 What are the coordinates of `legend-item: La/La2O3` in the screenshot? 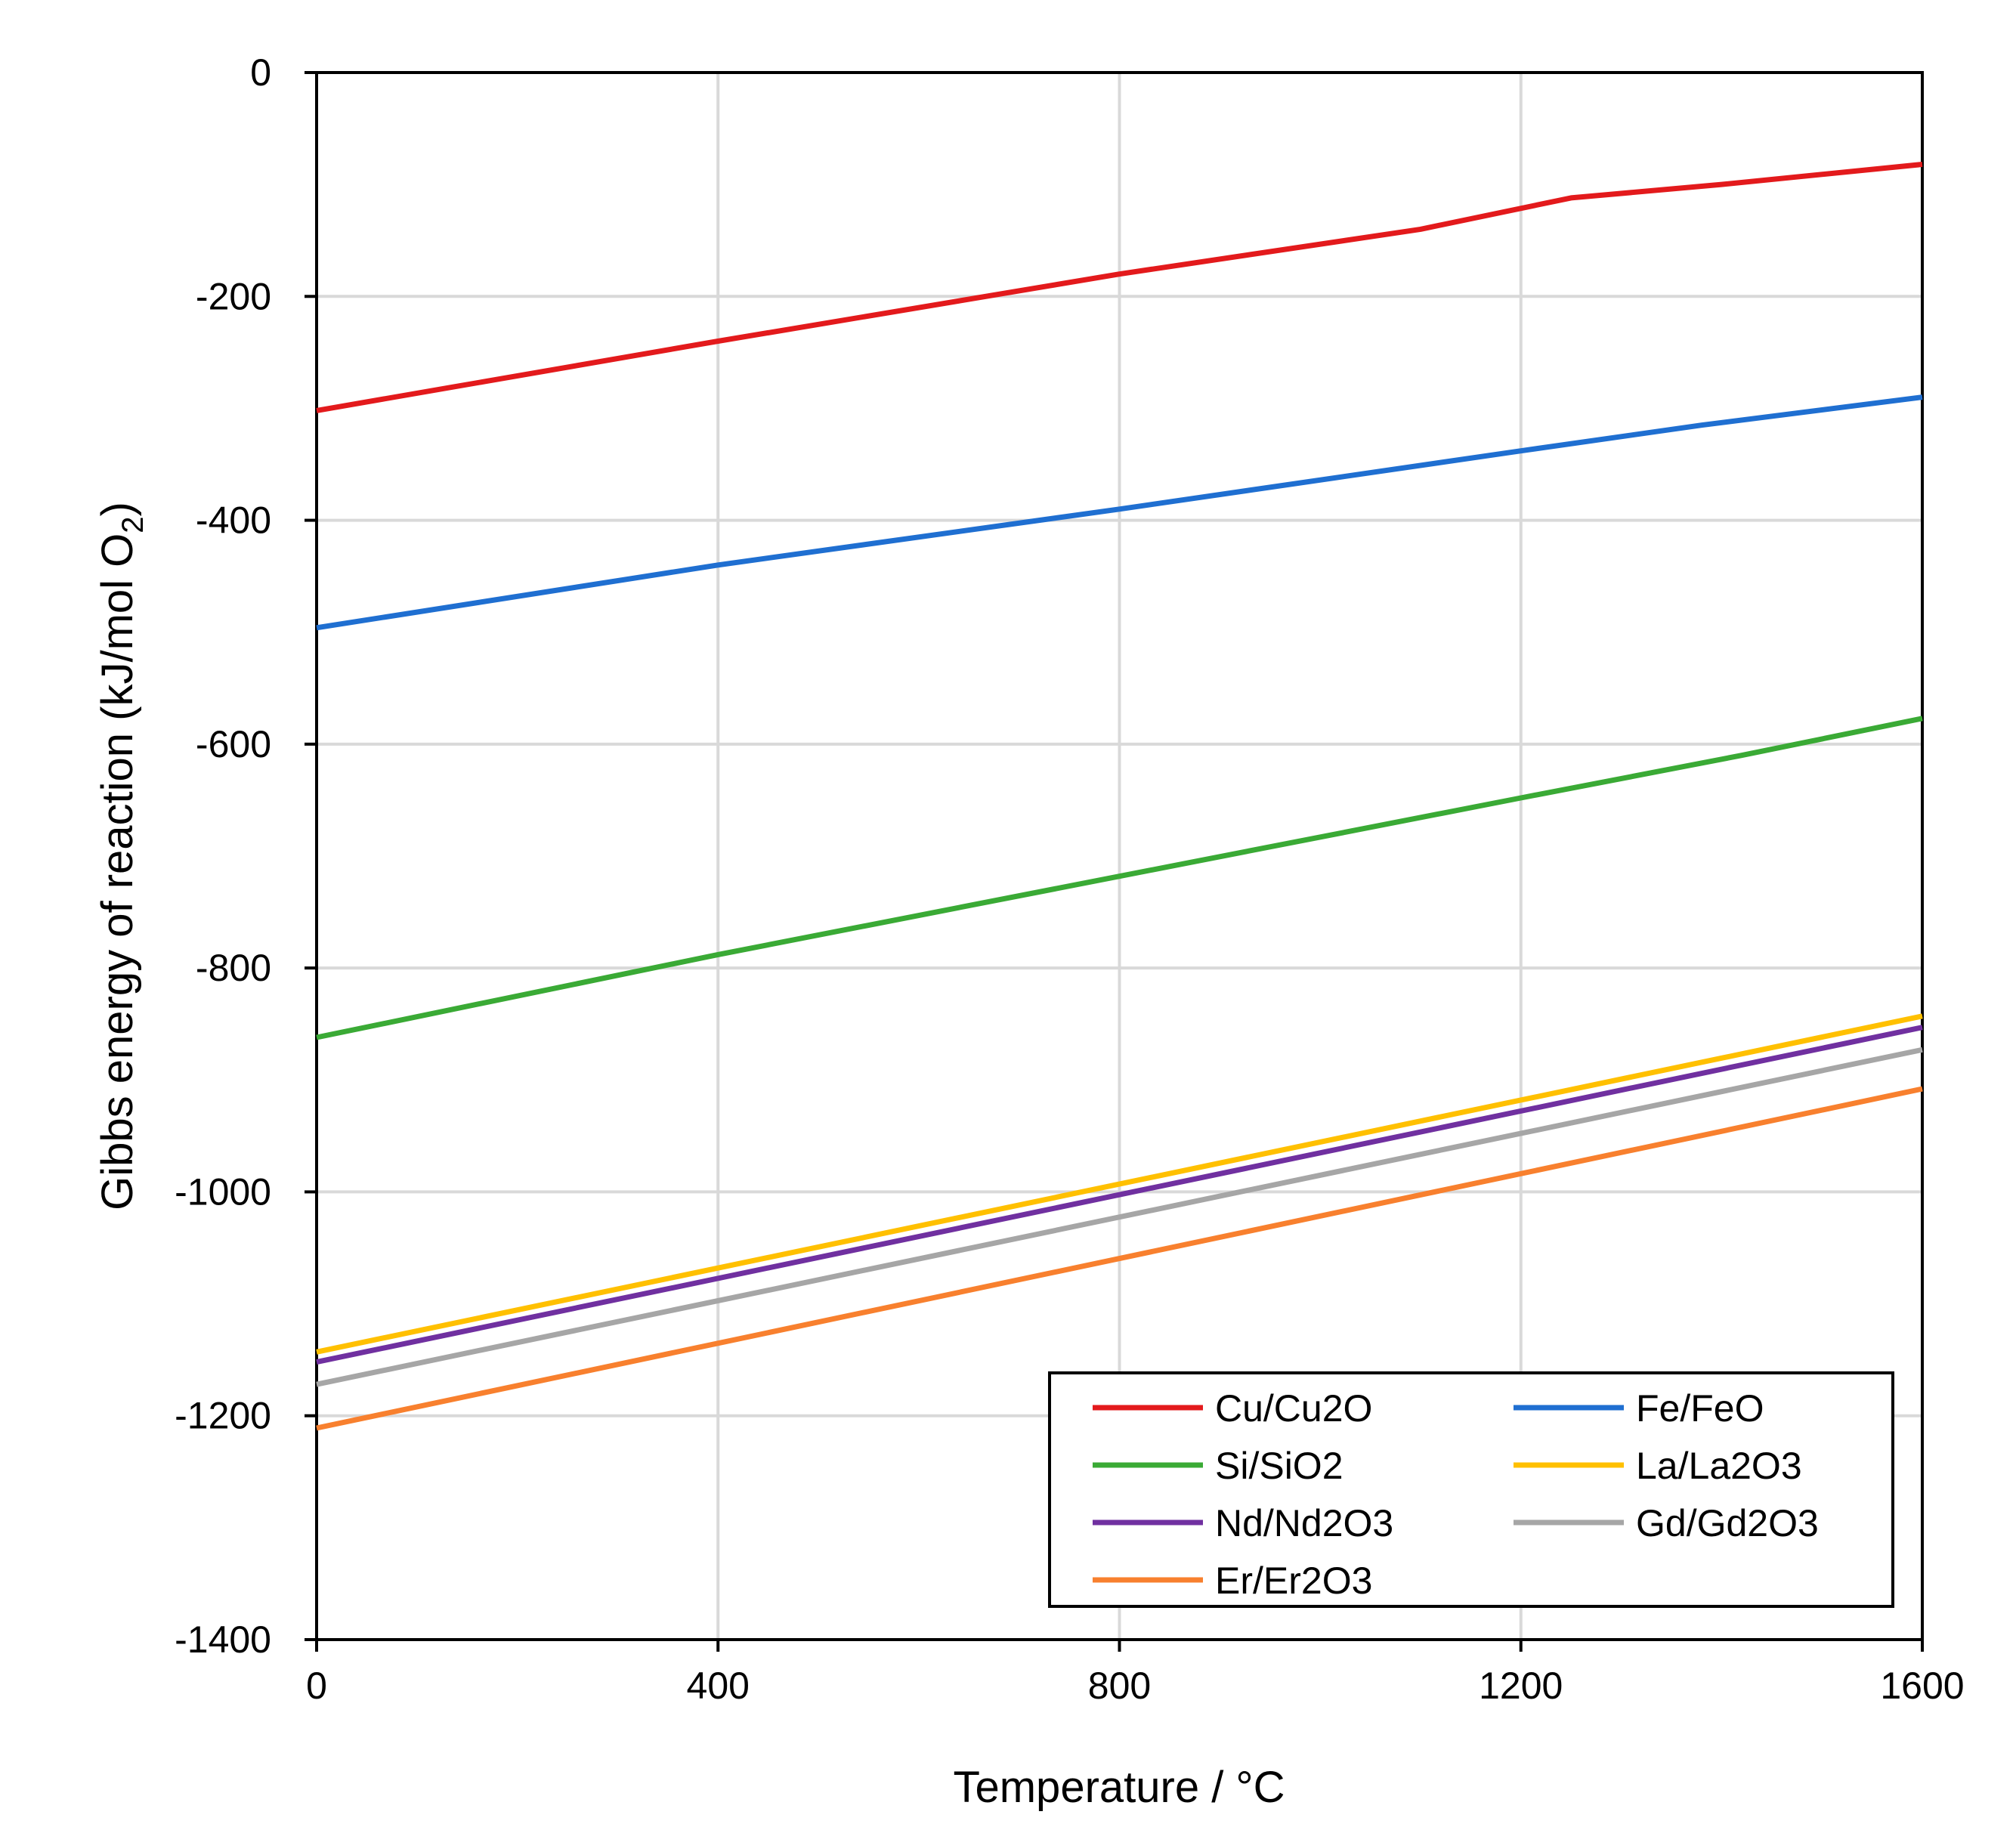 It's located at (1658, 1466).